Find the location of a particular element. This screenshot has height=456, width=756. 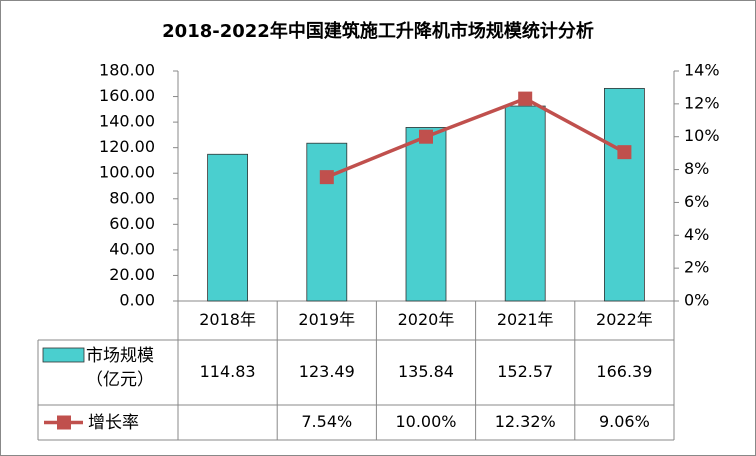

y-tick-label: 100.00 is located at coordinates (127, 172).